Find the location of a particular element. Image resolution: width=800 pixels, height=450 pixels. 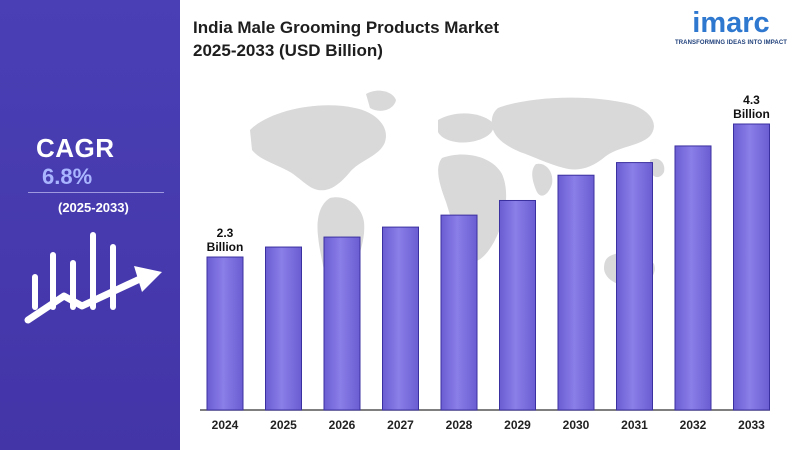

bar-2032 is located at coordinates (693, 278).